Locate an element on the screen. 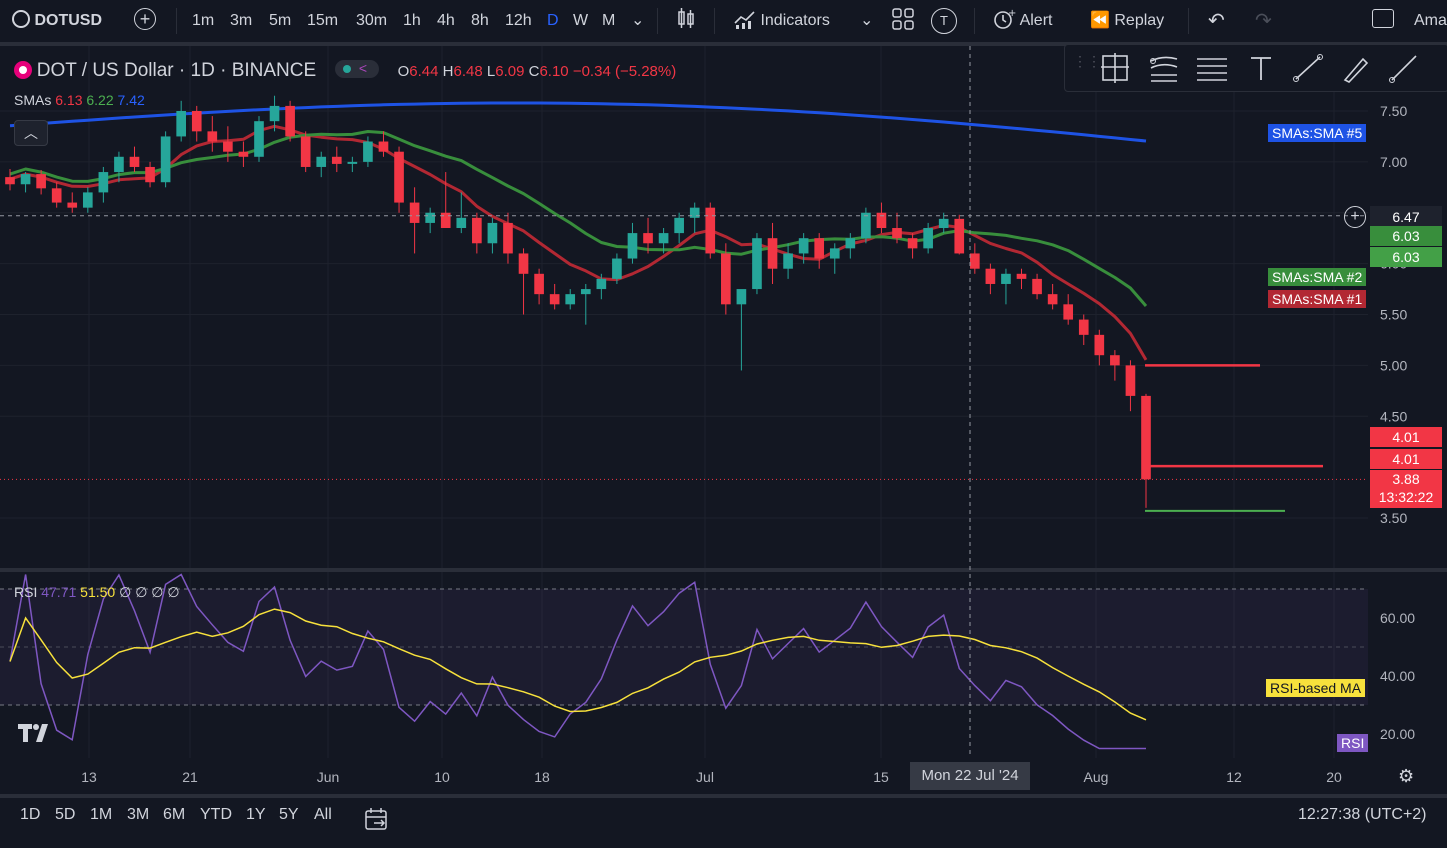 This screenshot has height=848, width=1447. rsi-legend: RSI 47.71 51.50 ∅ ∅ ∅ ∅ is located at coordinates (97, 592).